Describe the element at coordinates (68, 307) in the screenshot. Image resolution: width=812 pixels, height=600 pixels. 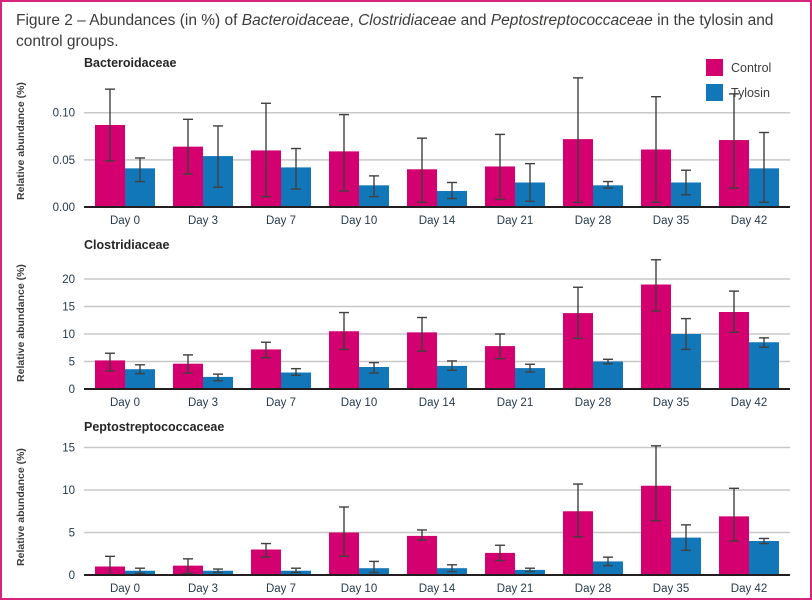
I see `y-tick-label: 15` at that location.